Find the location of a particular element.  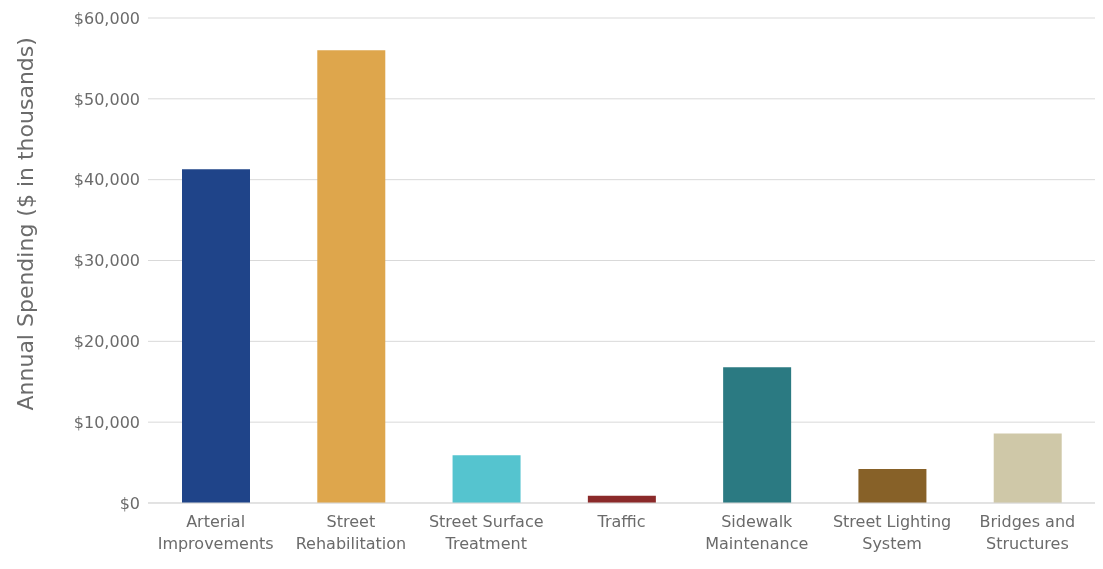

y-tick-label: $60,000 is located at coordinates (106, 18).